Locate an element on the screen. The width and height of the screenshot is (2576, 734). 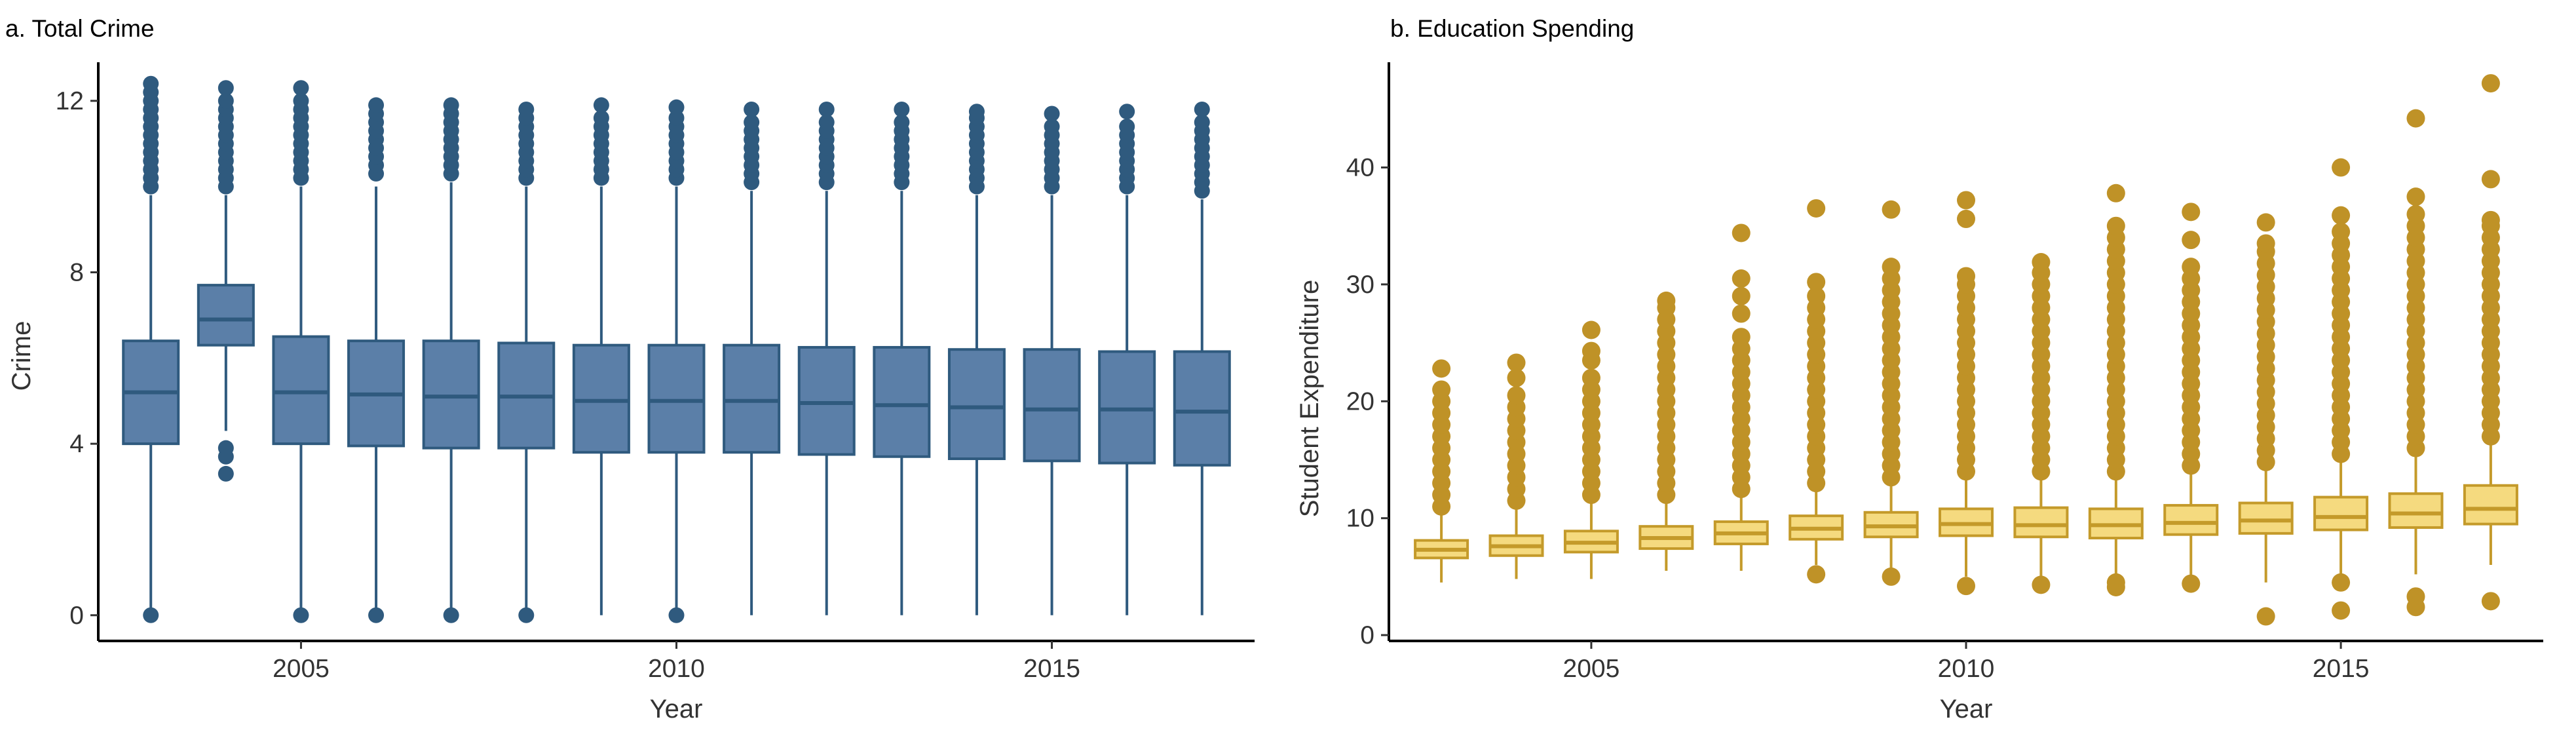
box-2012 is located at coordinates (827, 401).